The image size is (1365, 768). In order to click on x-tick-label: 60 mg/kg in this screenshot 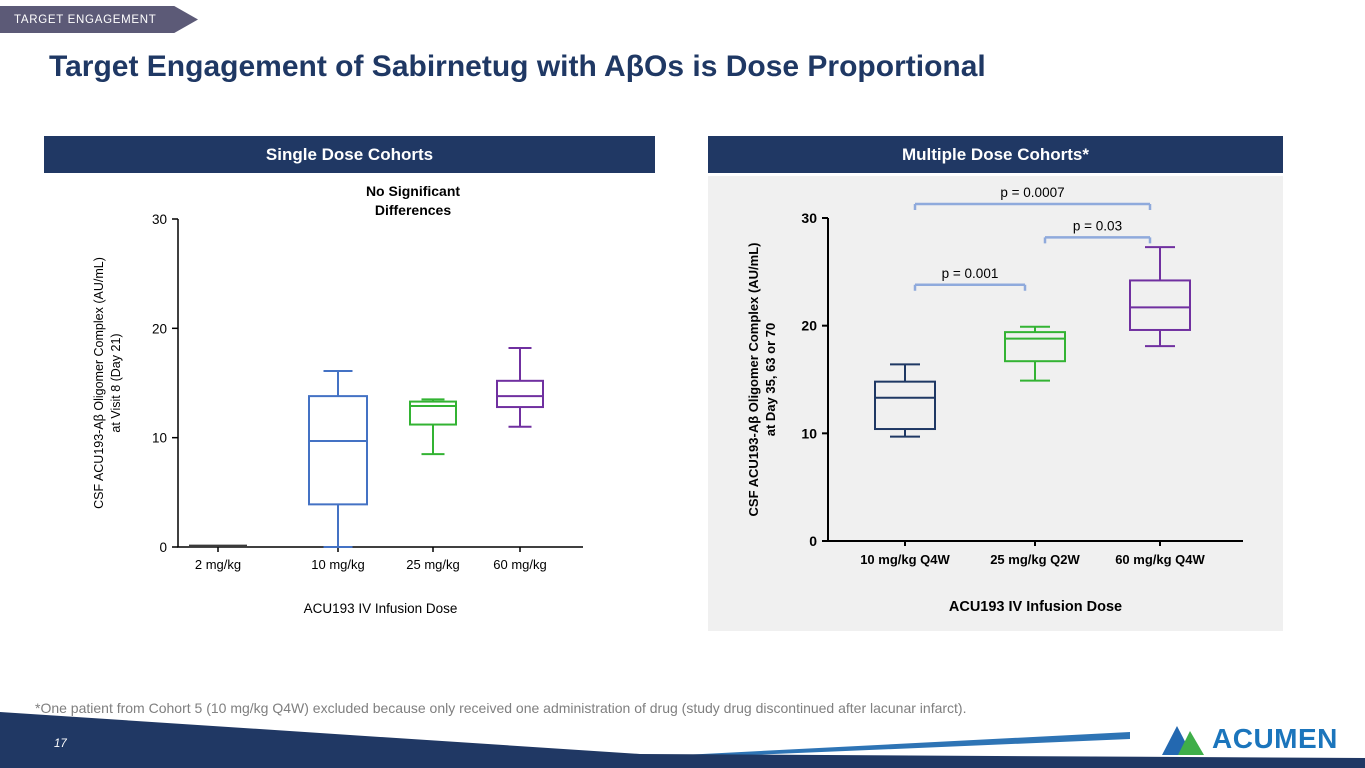, I will do `click(519, 564)`.